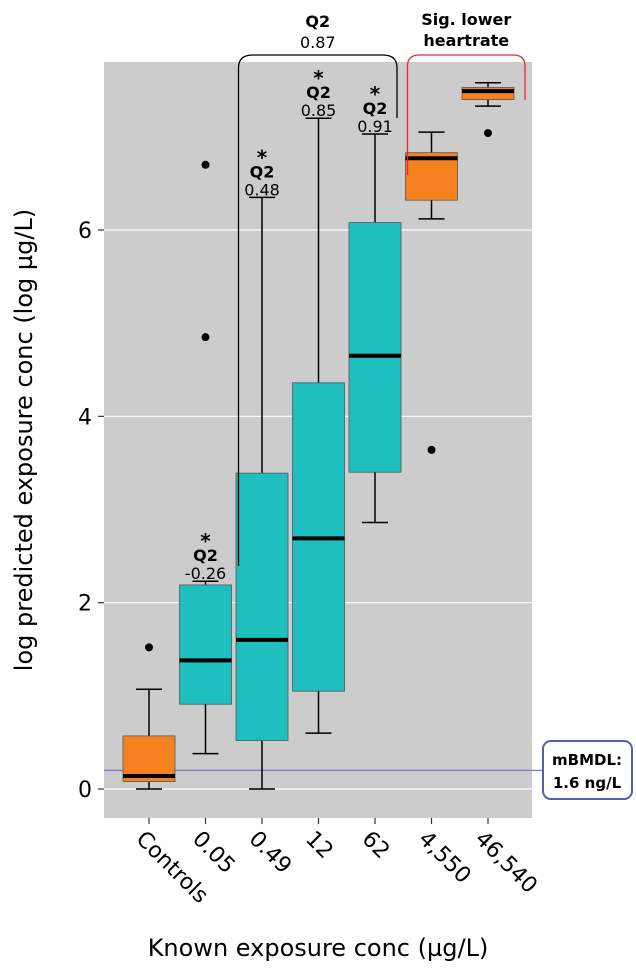  What do you see at coordinates (91, 511) in the screenshot?
I see `y-axis-ticks: 0 2 4 6` at bounding box center [91, 511].